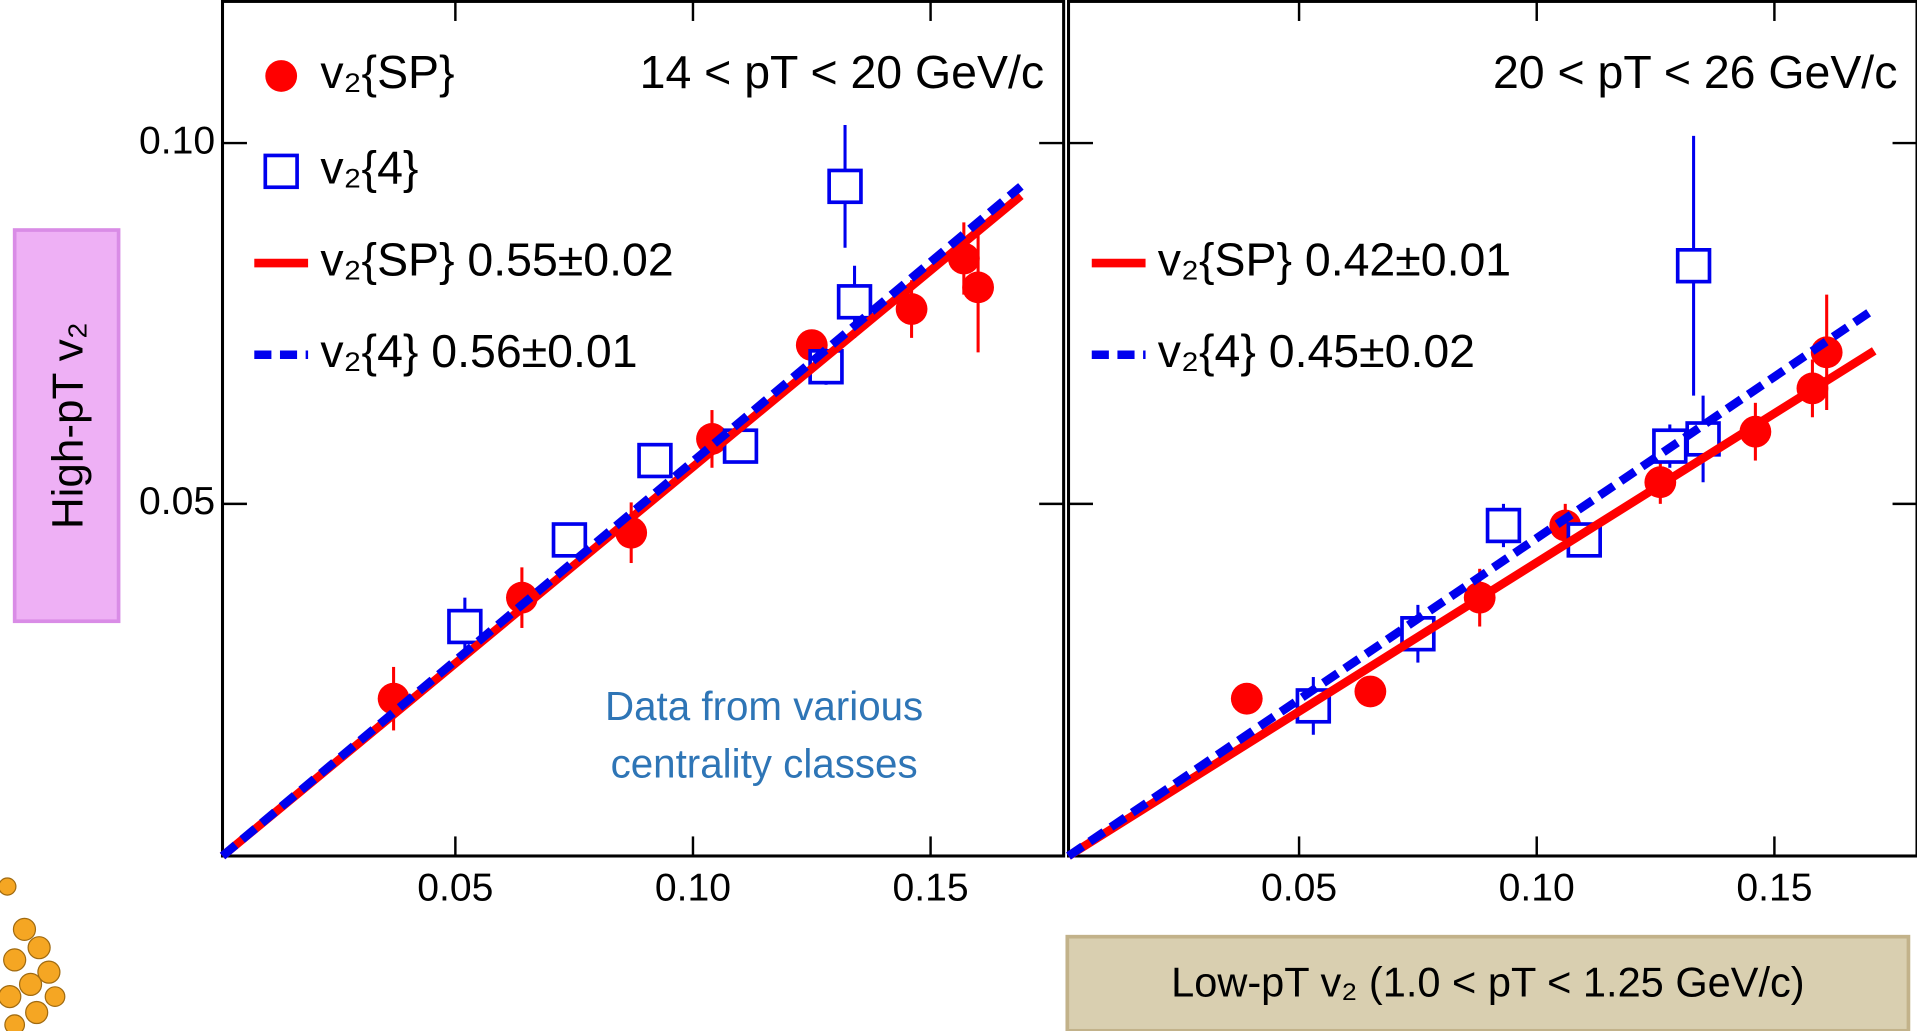 This screenshot has width=1917, height=1031. I want to click on y-tick-label: 0.10, so click(177, 140).